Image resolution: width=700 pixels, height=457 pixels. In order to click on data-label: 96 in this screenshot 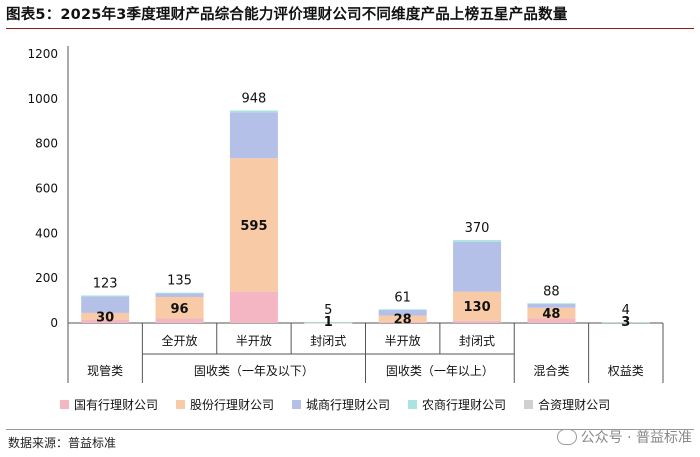, I will do `click(180, 309)`.